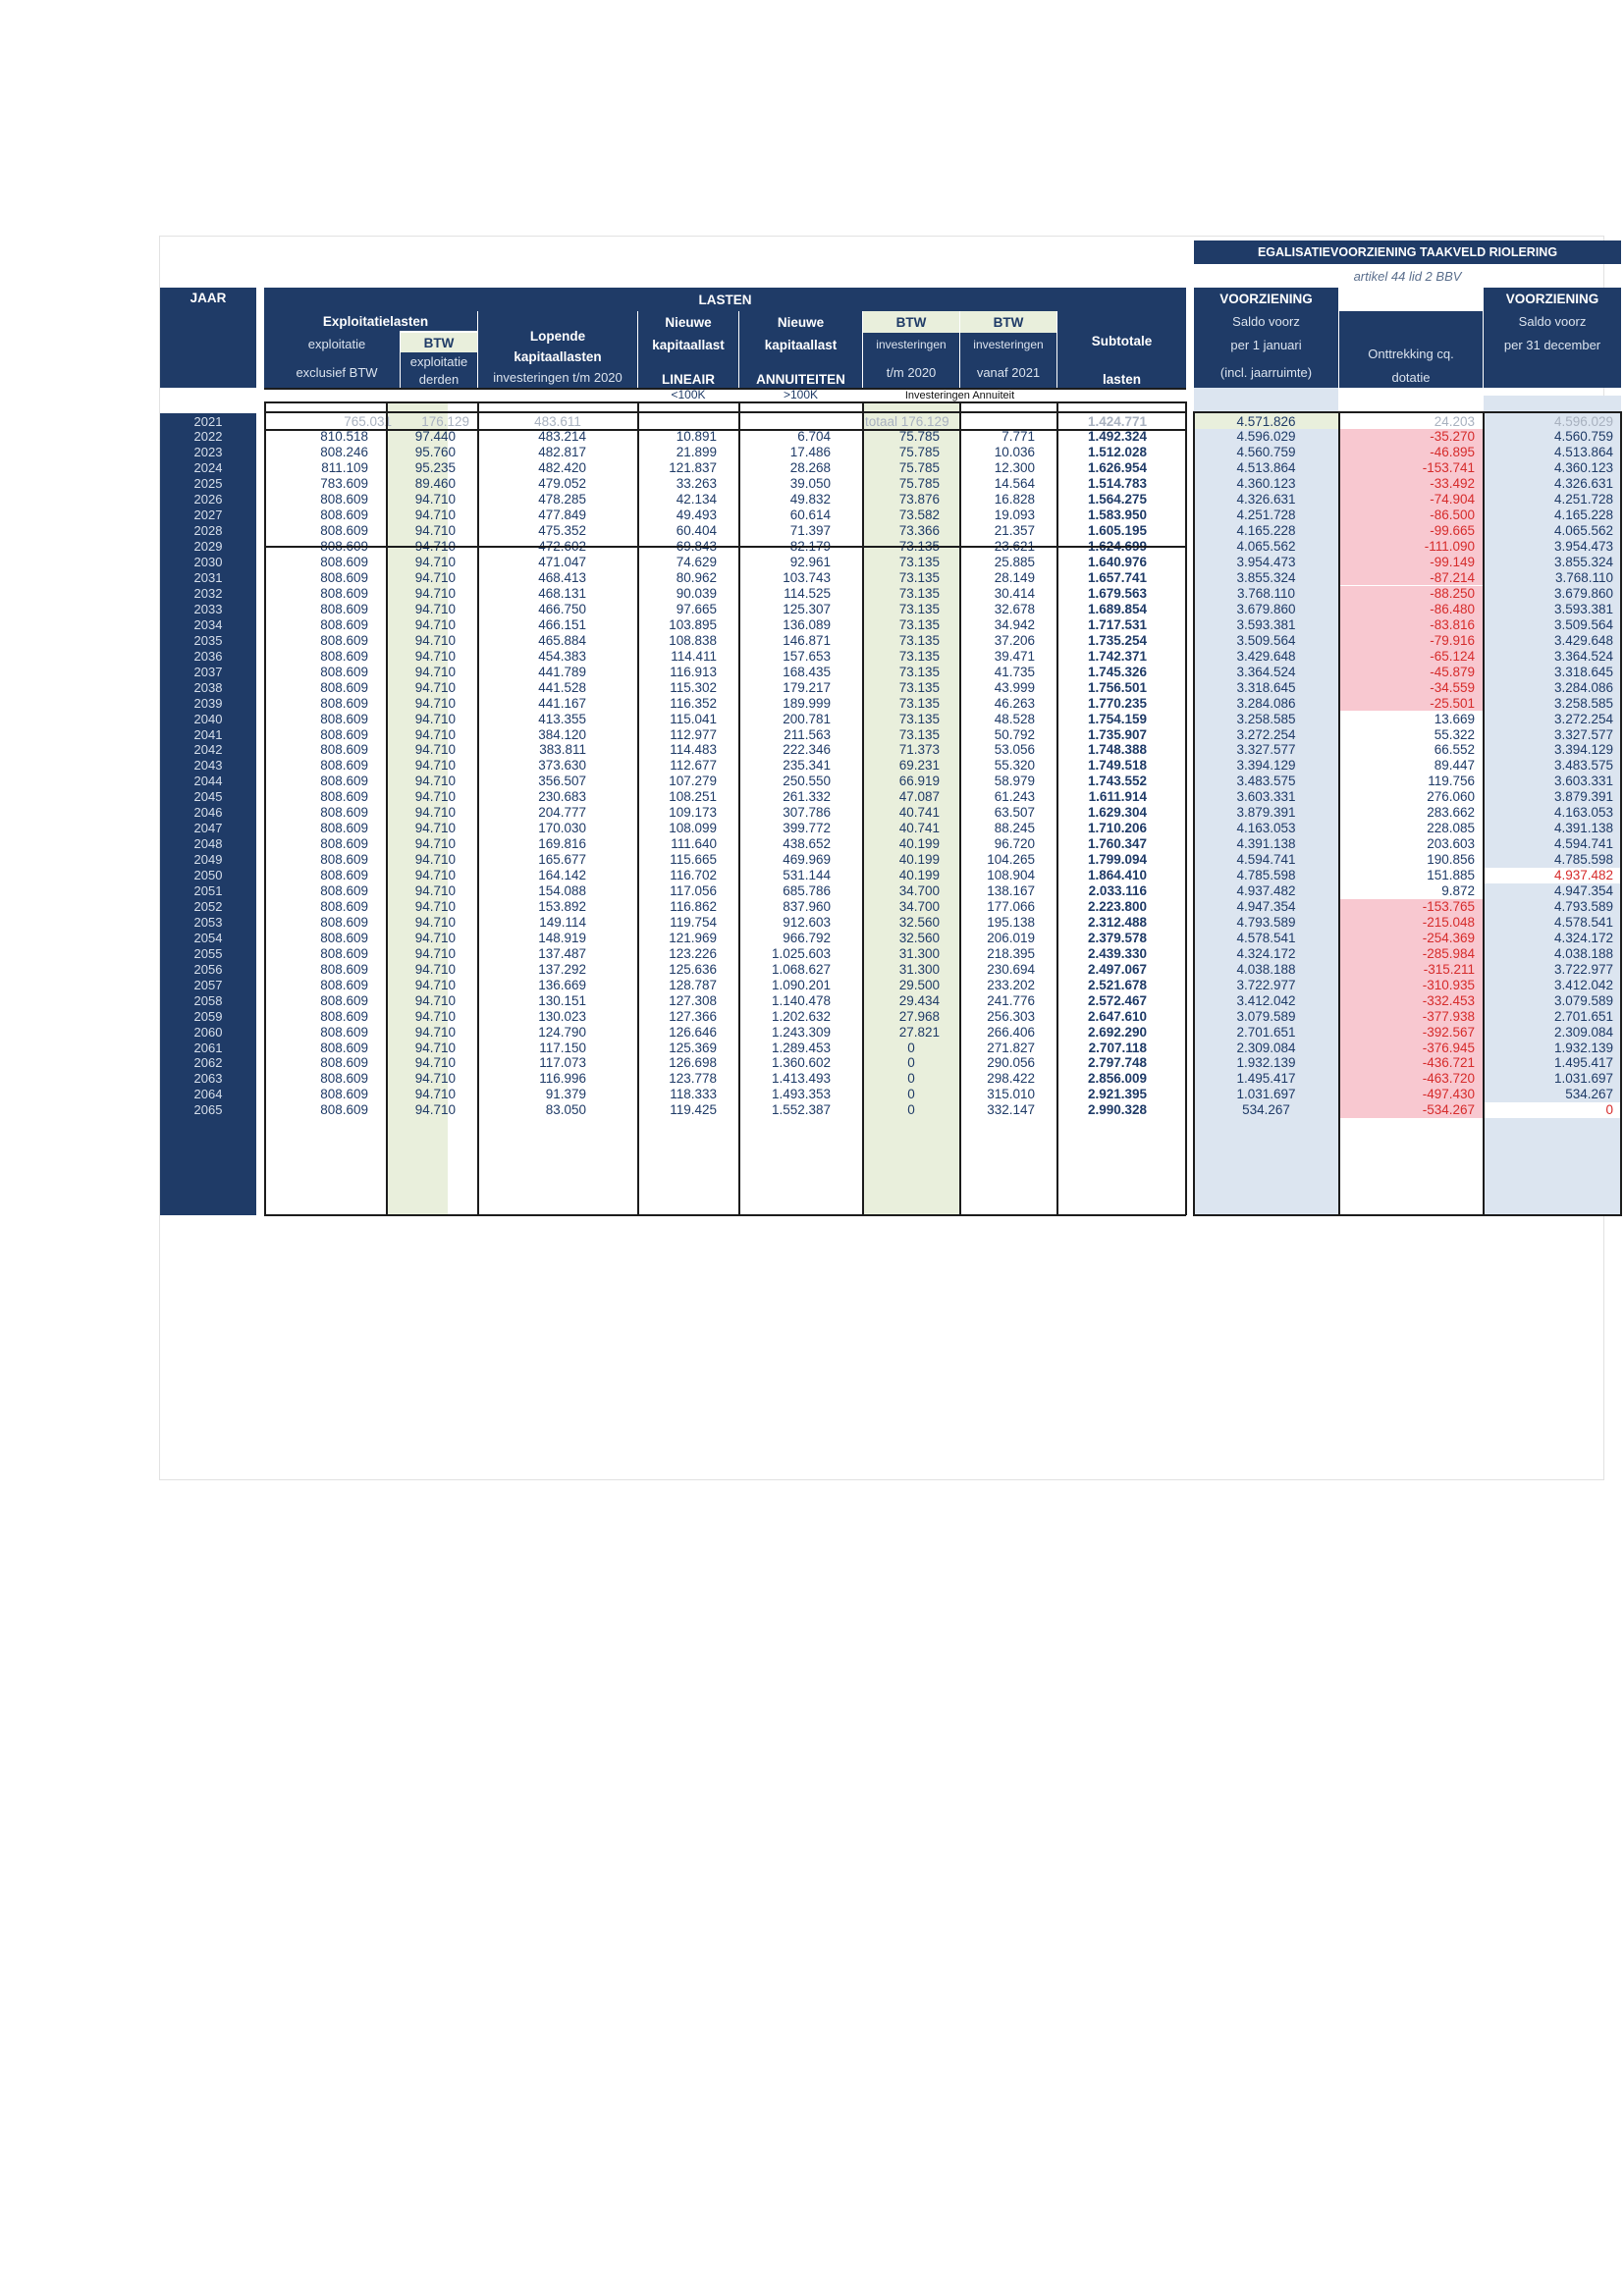  Describe the element at coordinates (1266, 515) in the screenshot. I see `cell-2027-saldo-jan: 4.251.728` at that location.